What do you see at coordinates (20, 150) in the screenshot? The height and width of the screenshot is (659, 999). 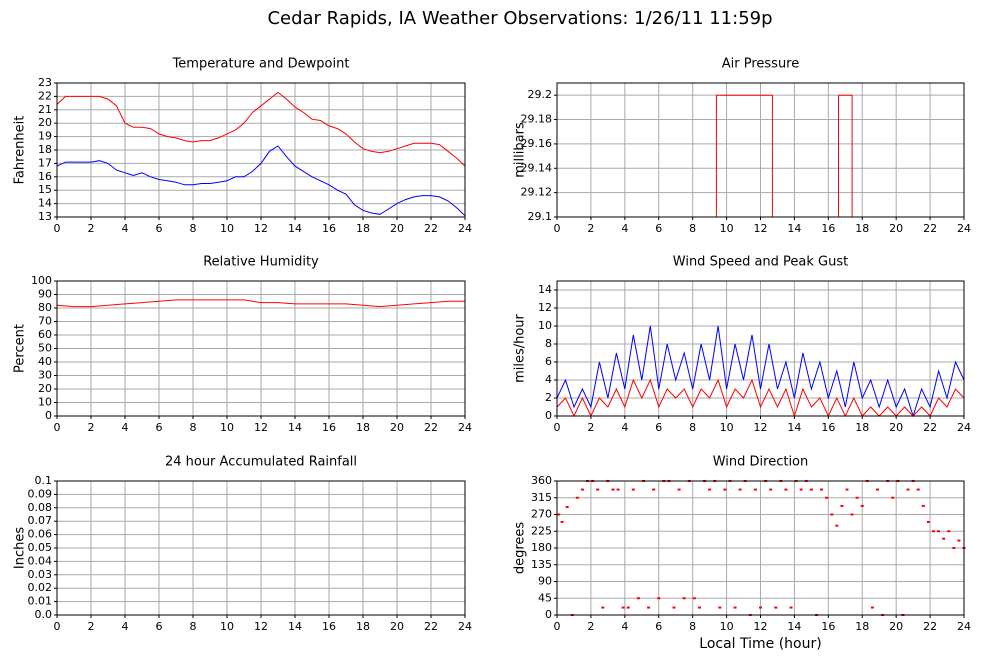 I see `y-axis-label: Fahrenheit` at bounding box center [20, 150].